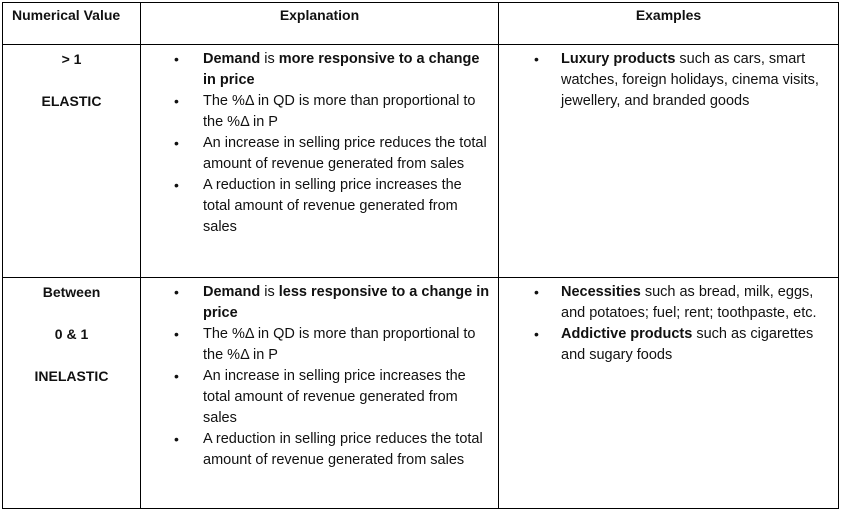 Image resolution: width=842 pixels, height=511 pixels. Describe the element at coordinates (668, 23) in the screenshot. I see `header-examples: Examples` at that location.